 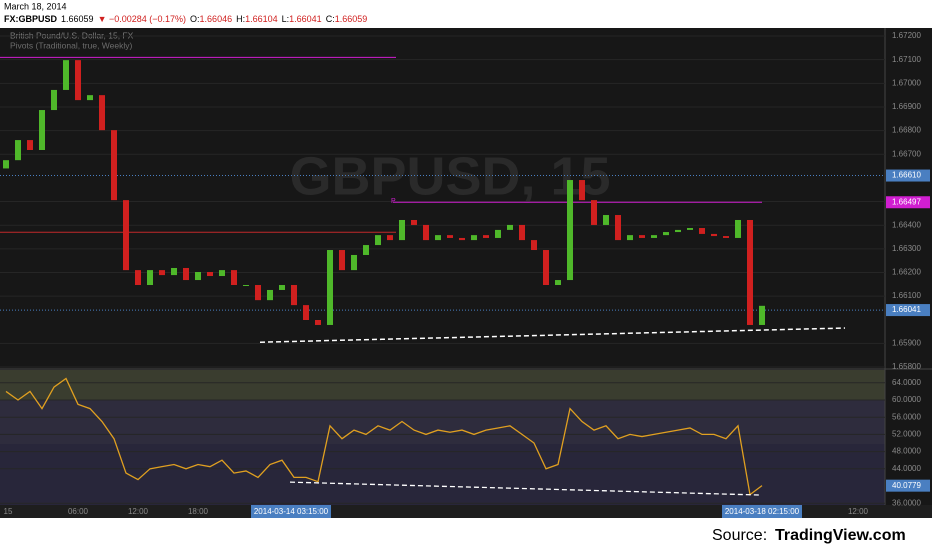 What do you see at coordinates (906, 224) in the screenshot?
I see `y-tick-label: 1.66400` at bounding box center [906, 224].